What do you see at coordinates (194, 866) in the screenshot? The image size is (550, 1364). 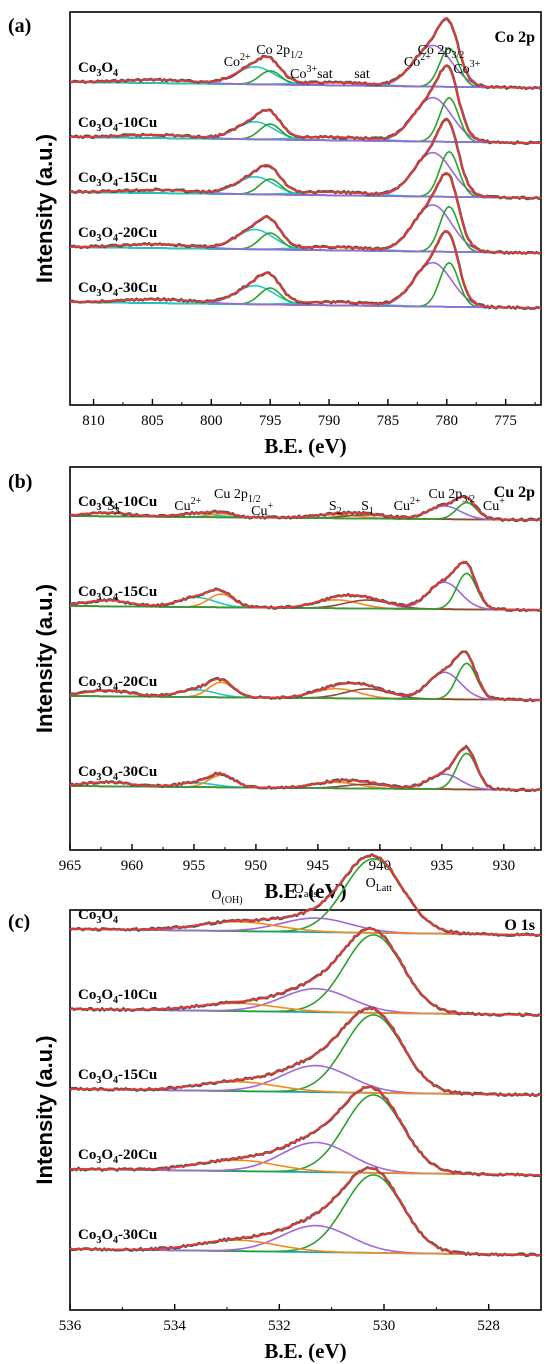 I see `x-tick-label: 955` at bounding box center [194, 866].